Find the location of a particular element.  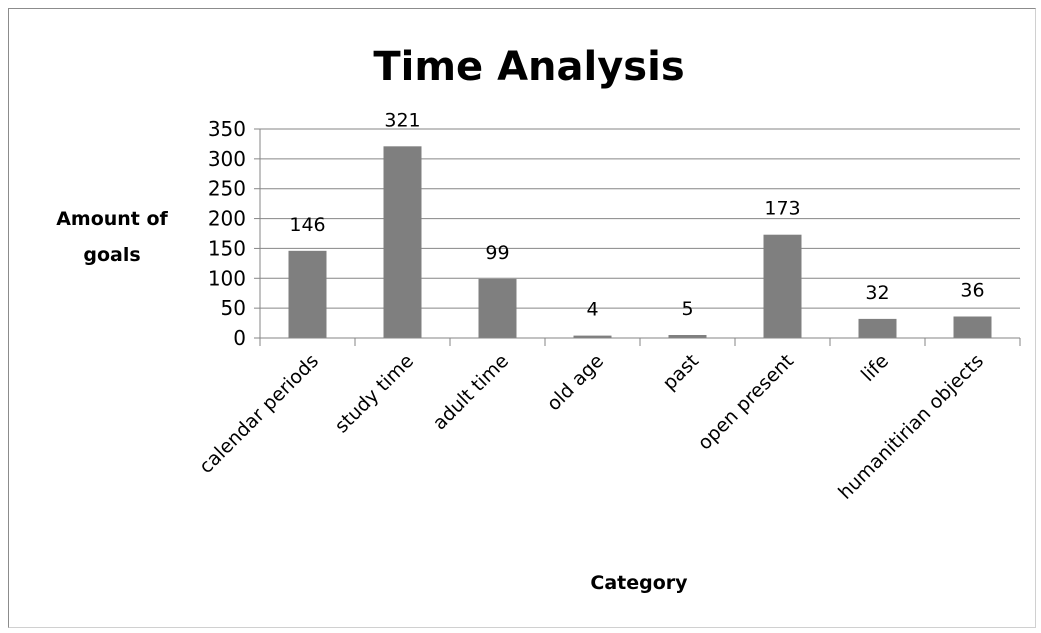

category-label-6: life is located at coordinates (875, 368).